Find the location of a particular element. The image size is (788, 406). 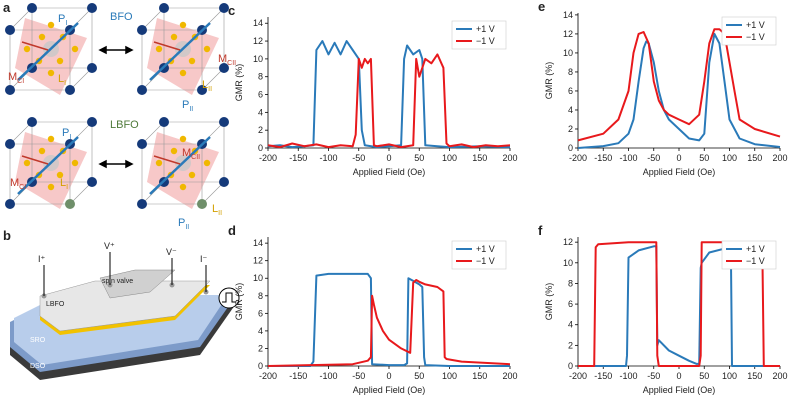

y-tick-label: 14 is located at coordinates (258, 243).